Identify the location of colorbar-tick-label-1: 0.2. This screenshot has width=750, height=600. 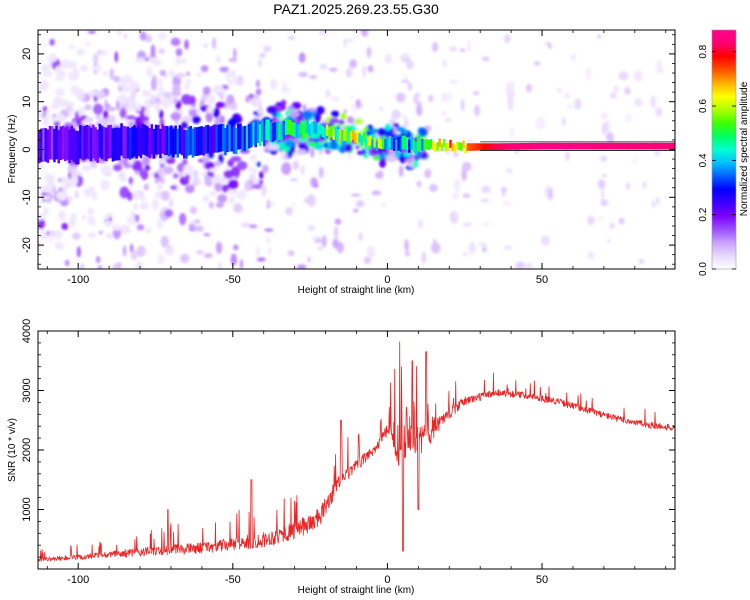
(703, 214).